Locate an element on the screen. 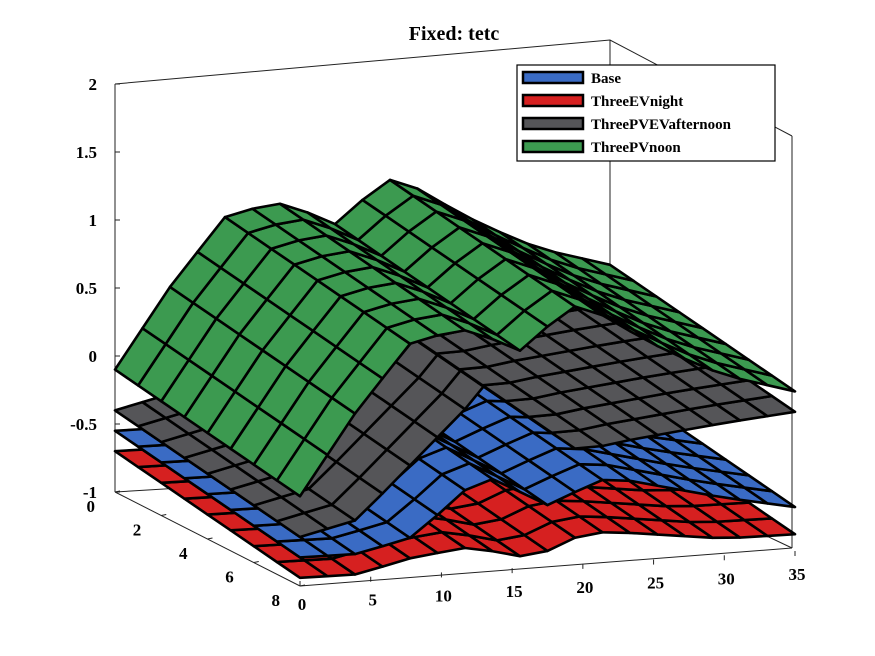 This screenshot has height=656, width=875. y-tick-label: 8 is located at coordinates (276, 600).